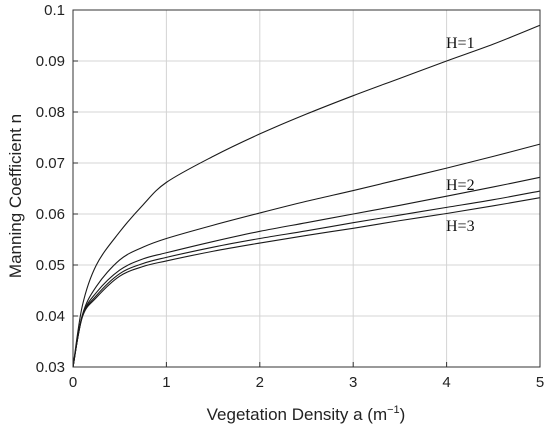 The image size is (550, 433). What do you see at coordinates (446, 382) in the screenshot?
I see `x-tick-label-4: 4` at bounding box center [446, 382].